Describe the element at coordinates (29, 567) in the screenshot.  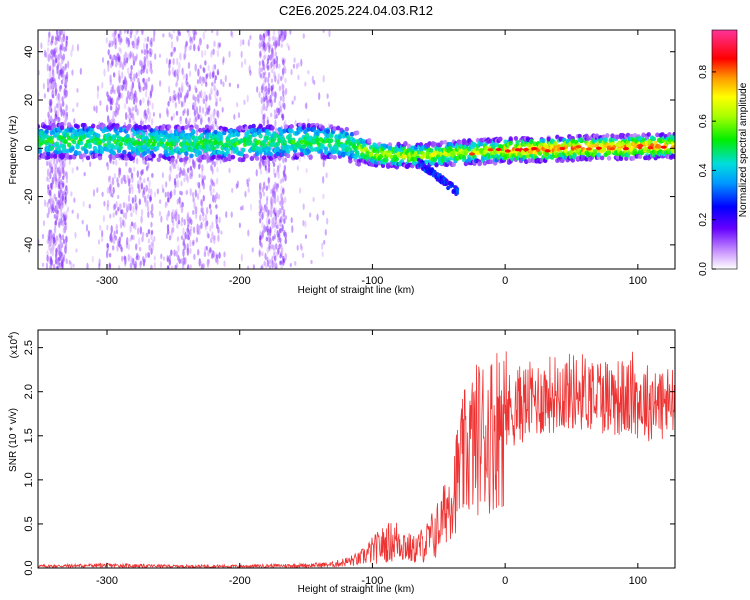
I see `snr-y-tick-label: 0.0` at that location.